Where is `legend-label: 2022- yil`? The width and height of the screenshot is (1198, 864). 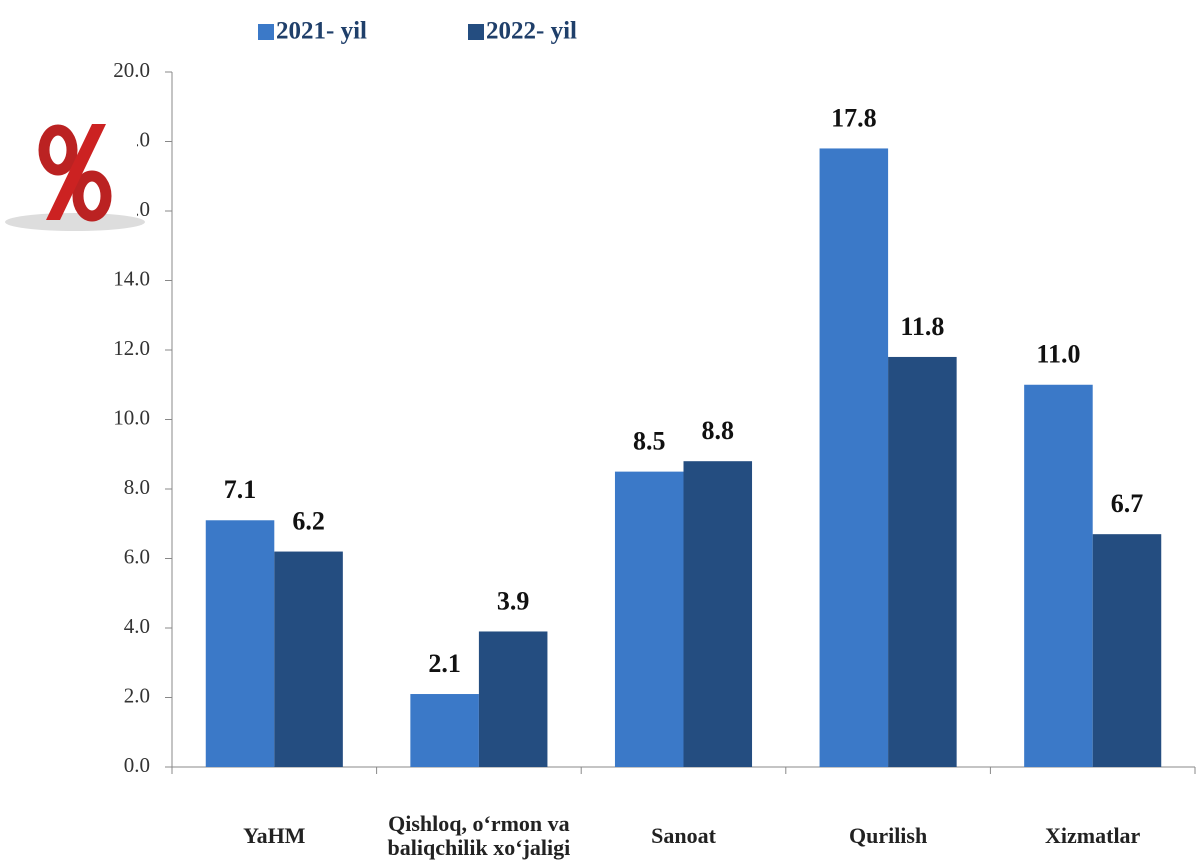
legend-label: 2022- yil is located at coordinates (531, 31).